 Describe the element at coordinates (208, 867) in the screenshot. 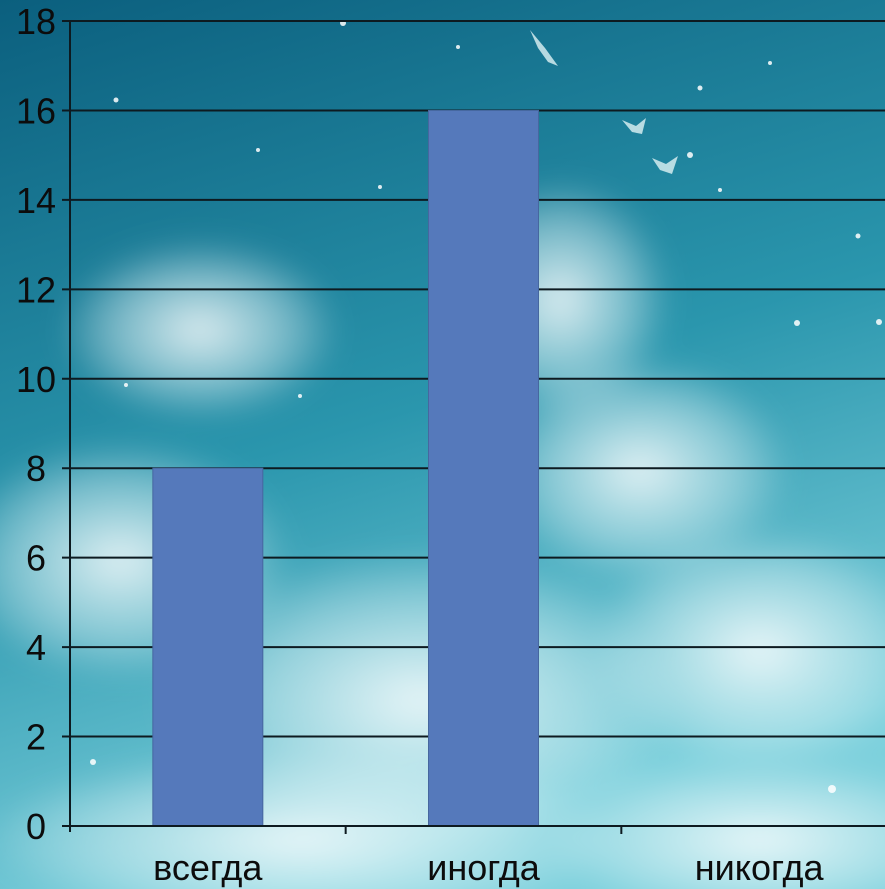

I see `x-category-label: всегда` at that location.